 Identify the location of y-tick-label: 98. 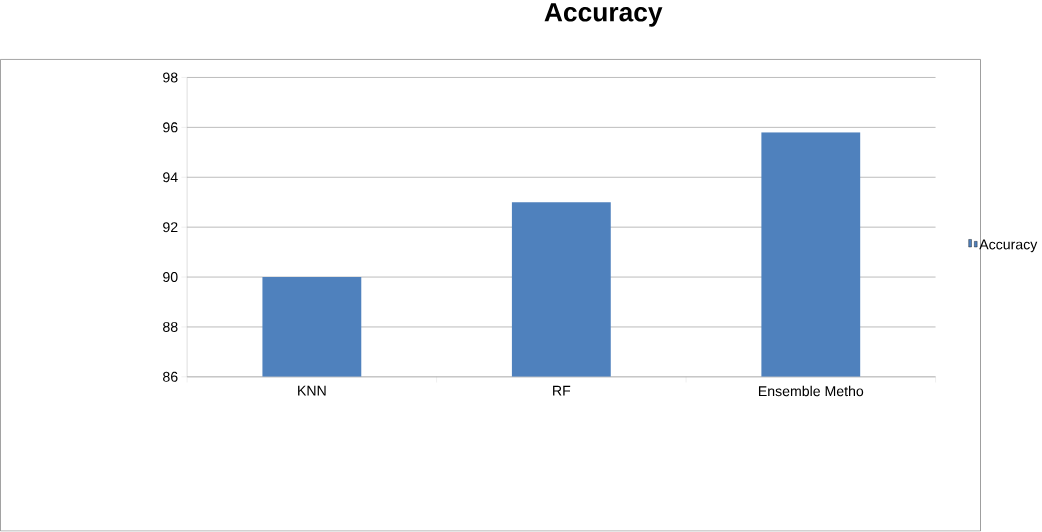
(170, 77).